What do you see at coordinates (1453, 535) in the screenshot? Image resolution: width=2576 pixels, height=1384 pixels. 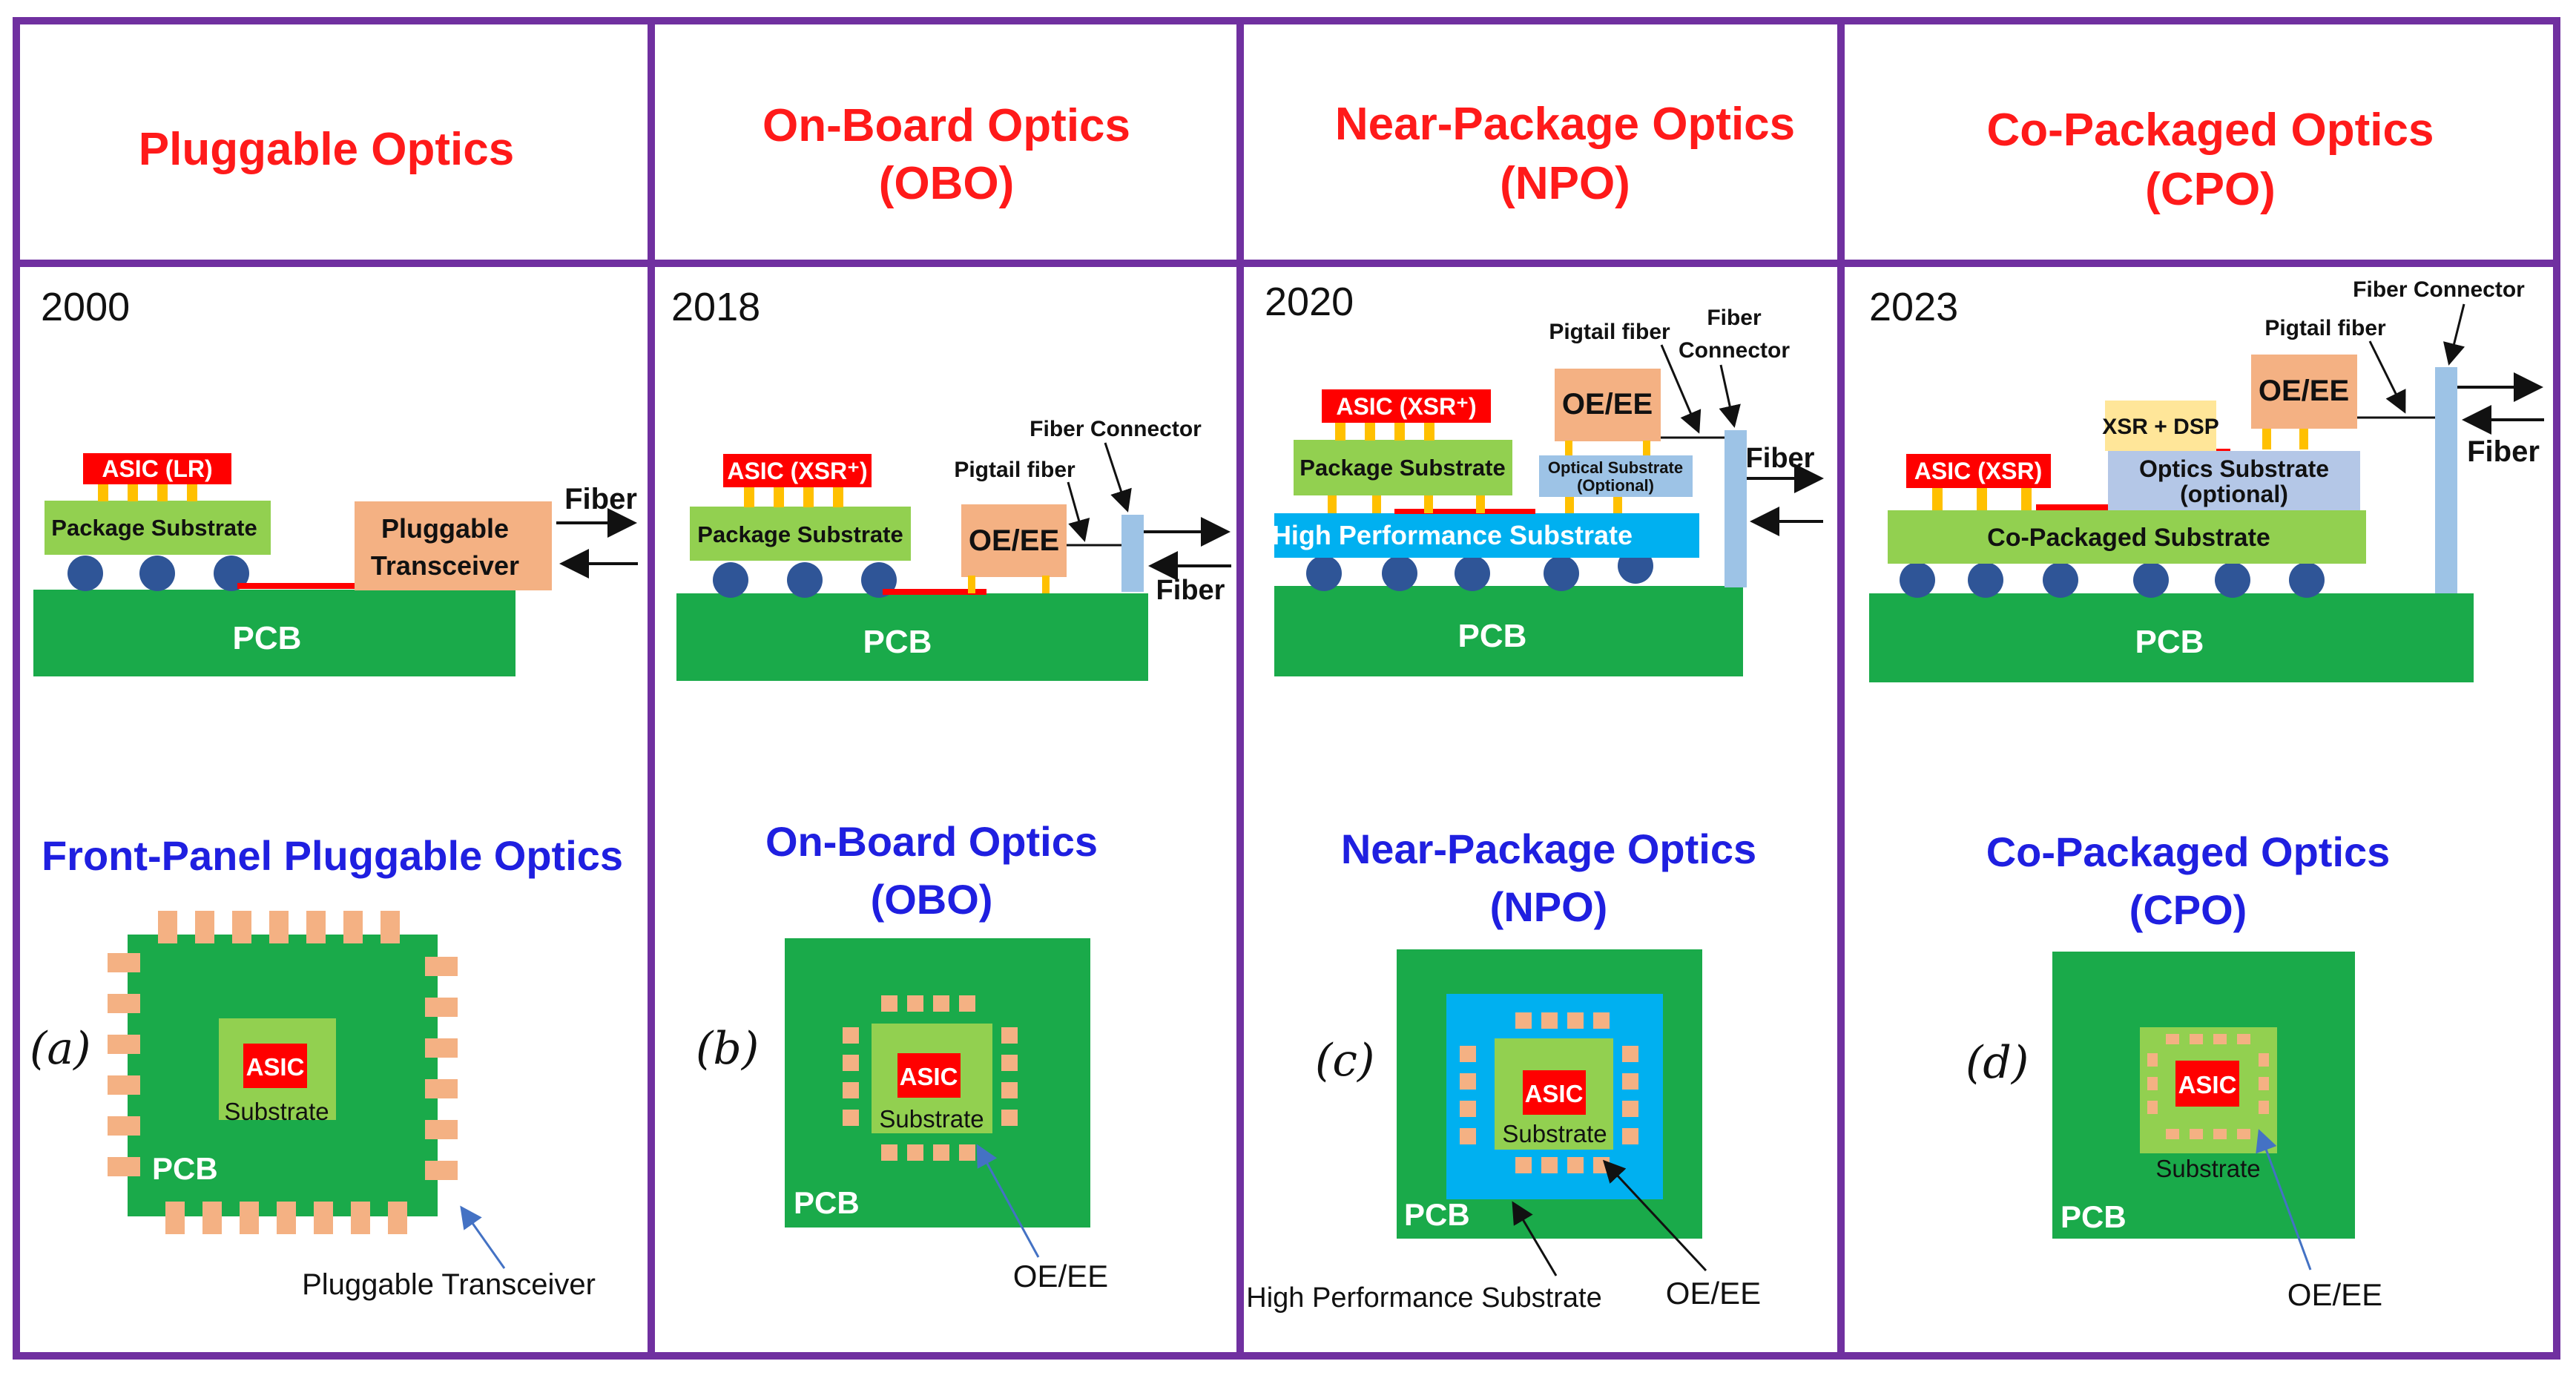 I see `hps-label: High Performance Substrate` at bounding box center [1453, 535].